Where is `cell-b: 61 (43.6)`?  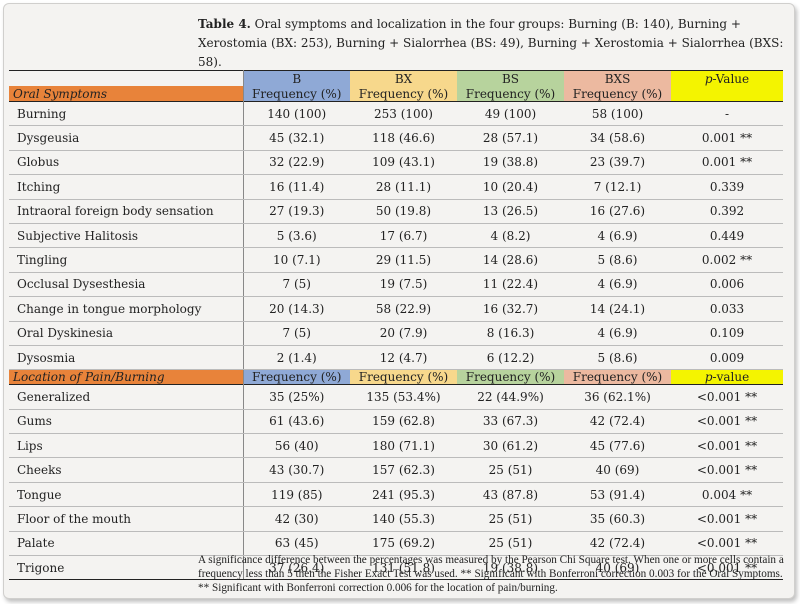 cell-b: 61 (43.6) is located at coordinates (296, 422).